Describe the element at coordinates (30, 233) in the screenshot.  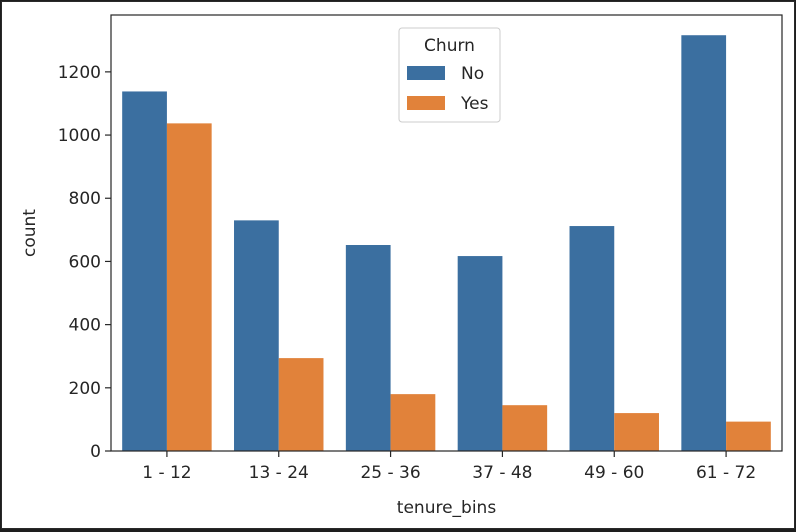
I see `y-axis-label: count` at that location.